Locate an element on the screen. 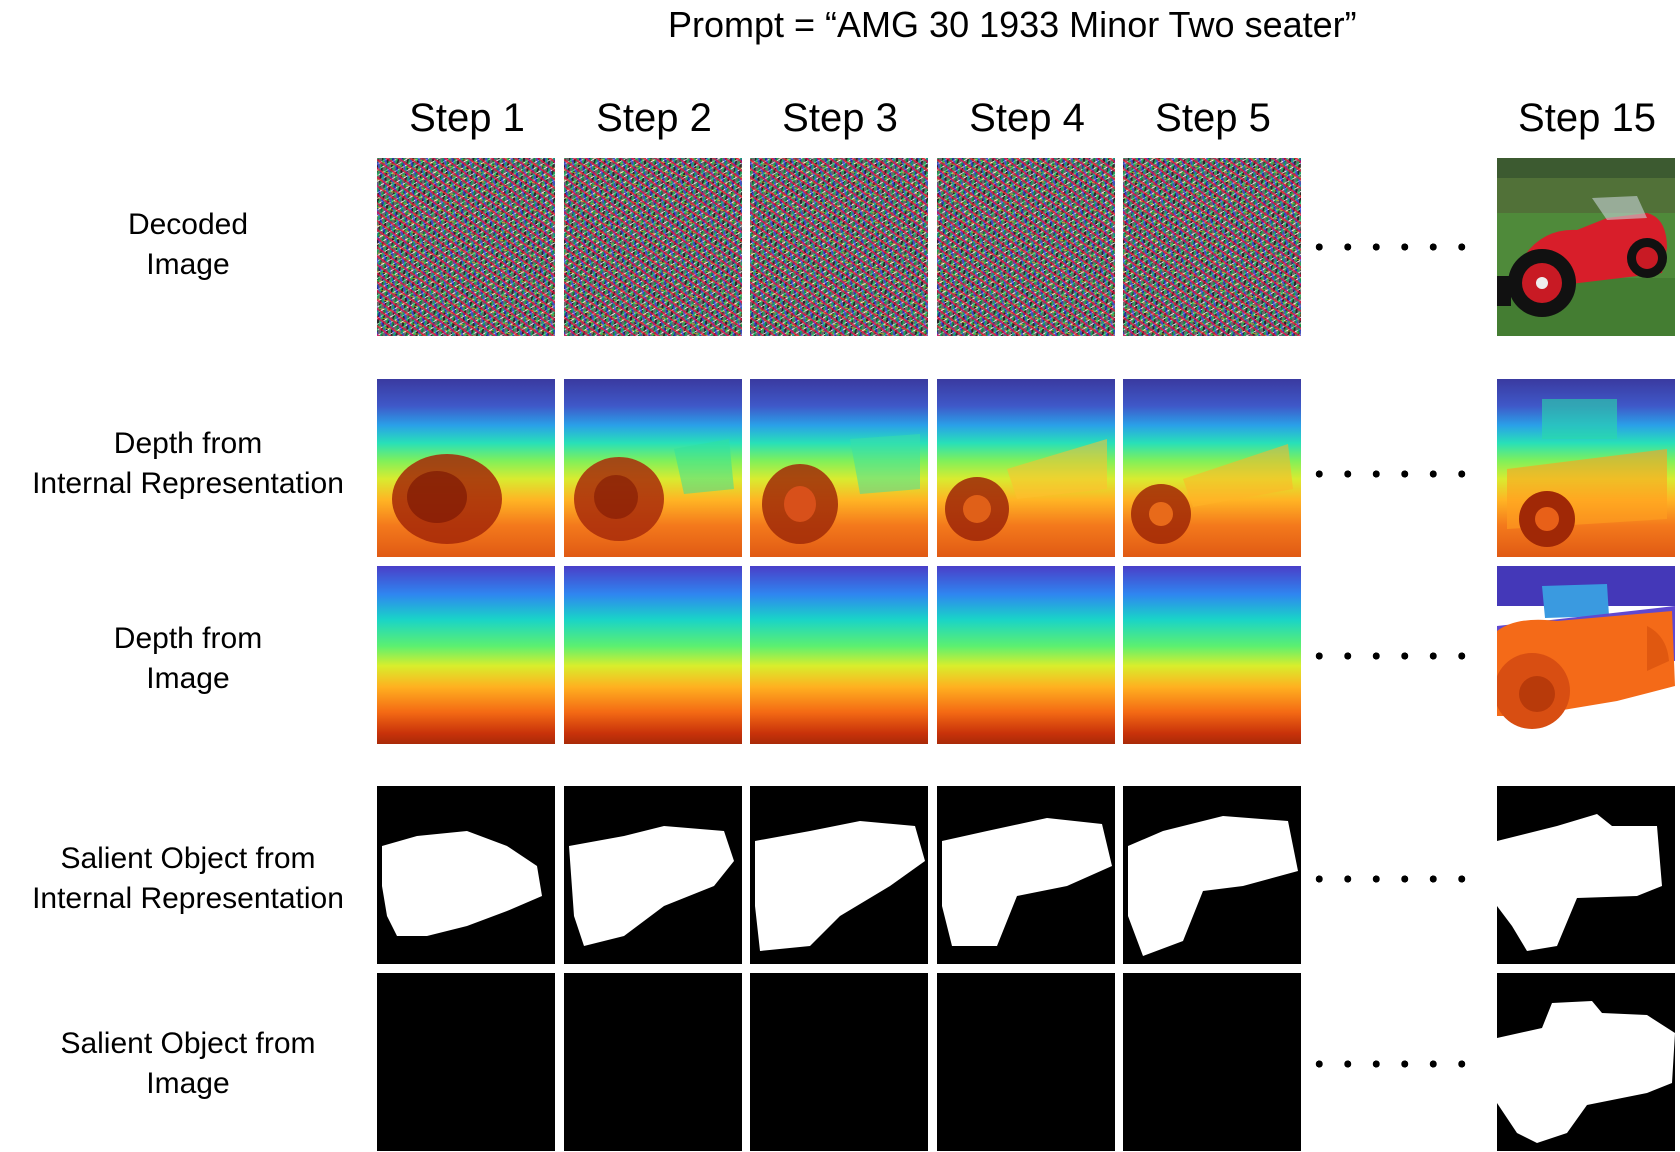 The image size is (1680, 1152). row-label-depth-internal: Depth from Internal Representation is located at coordinates (188, 464).